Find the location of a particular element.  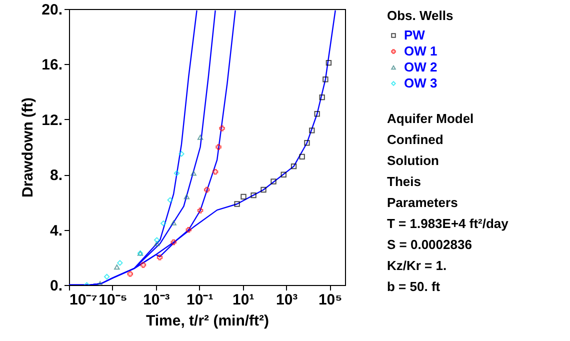

x-tick-label: 10⁵ is located at coordinates (330, 300).